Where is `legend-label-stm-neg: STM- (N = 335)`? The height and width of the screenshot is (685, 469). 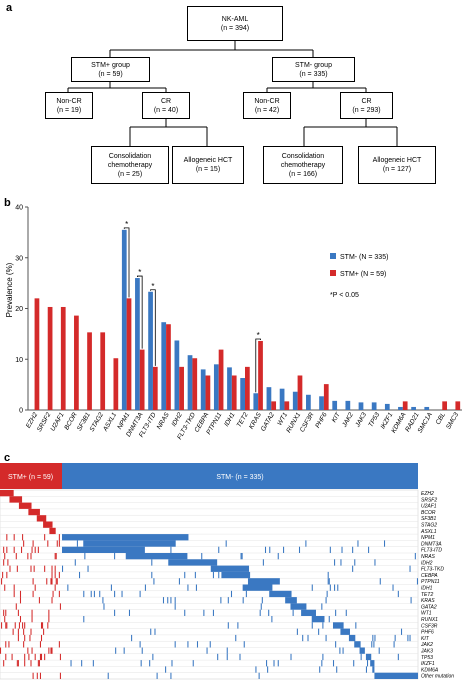 legend-label-stm-neg: STM- (N = 335) is located at coordinates (364, 257).